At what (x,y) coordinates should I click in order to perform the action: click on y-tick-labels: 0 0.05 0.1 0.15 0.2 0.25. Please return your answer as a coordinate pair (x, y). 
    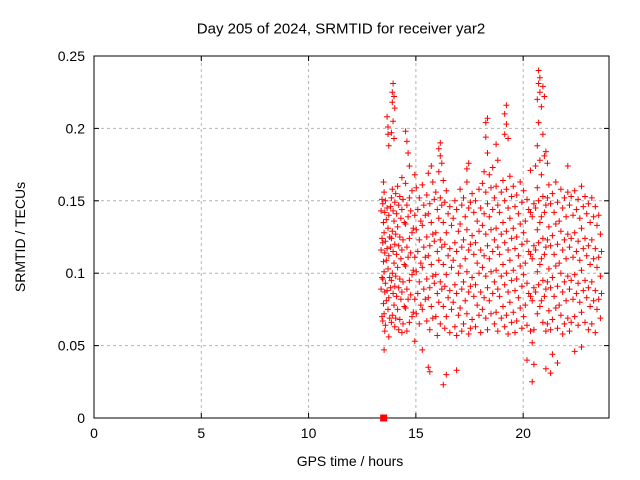
    Looking at the image, I should click on (71, 237).